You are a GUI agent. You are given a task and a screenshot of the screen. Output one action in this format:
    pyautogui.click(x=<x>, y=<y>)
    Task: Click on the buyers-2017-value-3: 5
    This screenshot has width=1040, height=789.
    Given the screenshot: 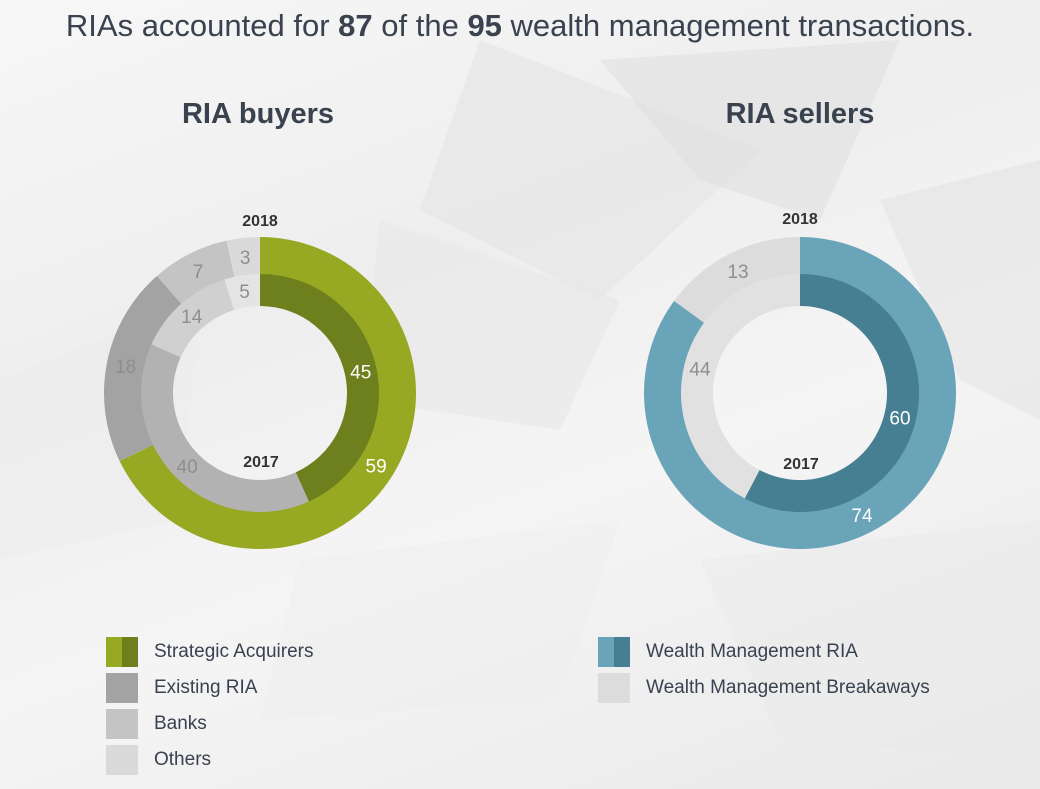 What is the action you would take?
    pyautogui.click(x=244, y=292)
    